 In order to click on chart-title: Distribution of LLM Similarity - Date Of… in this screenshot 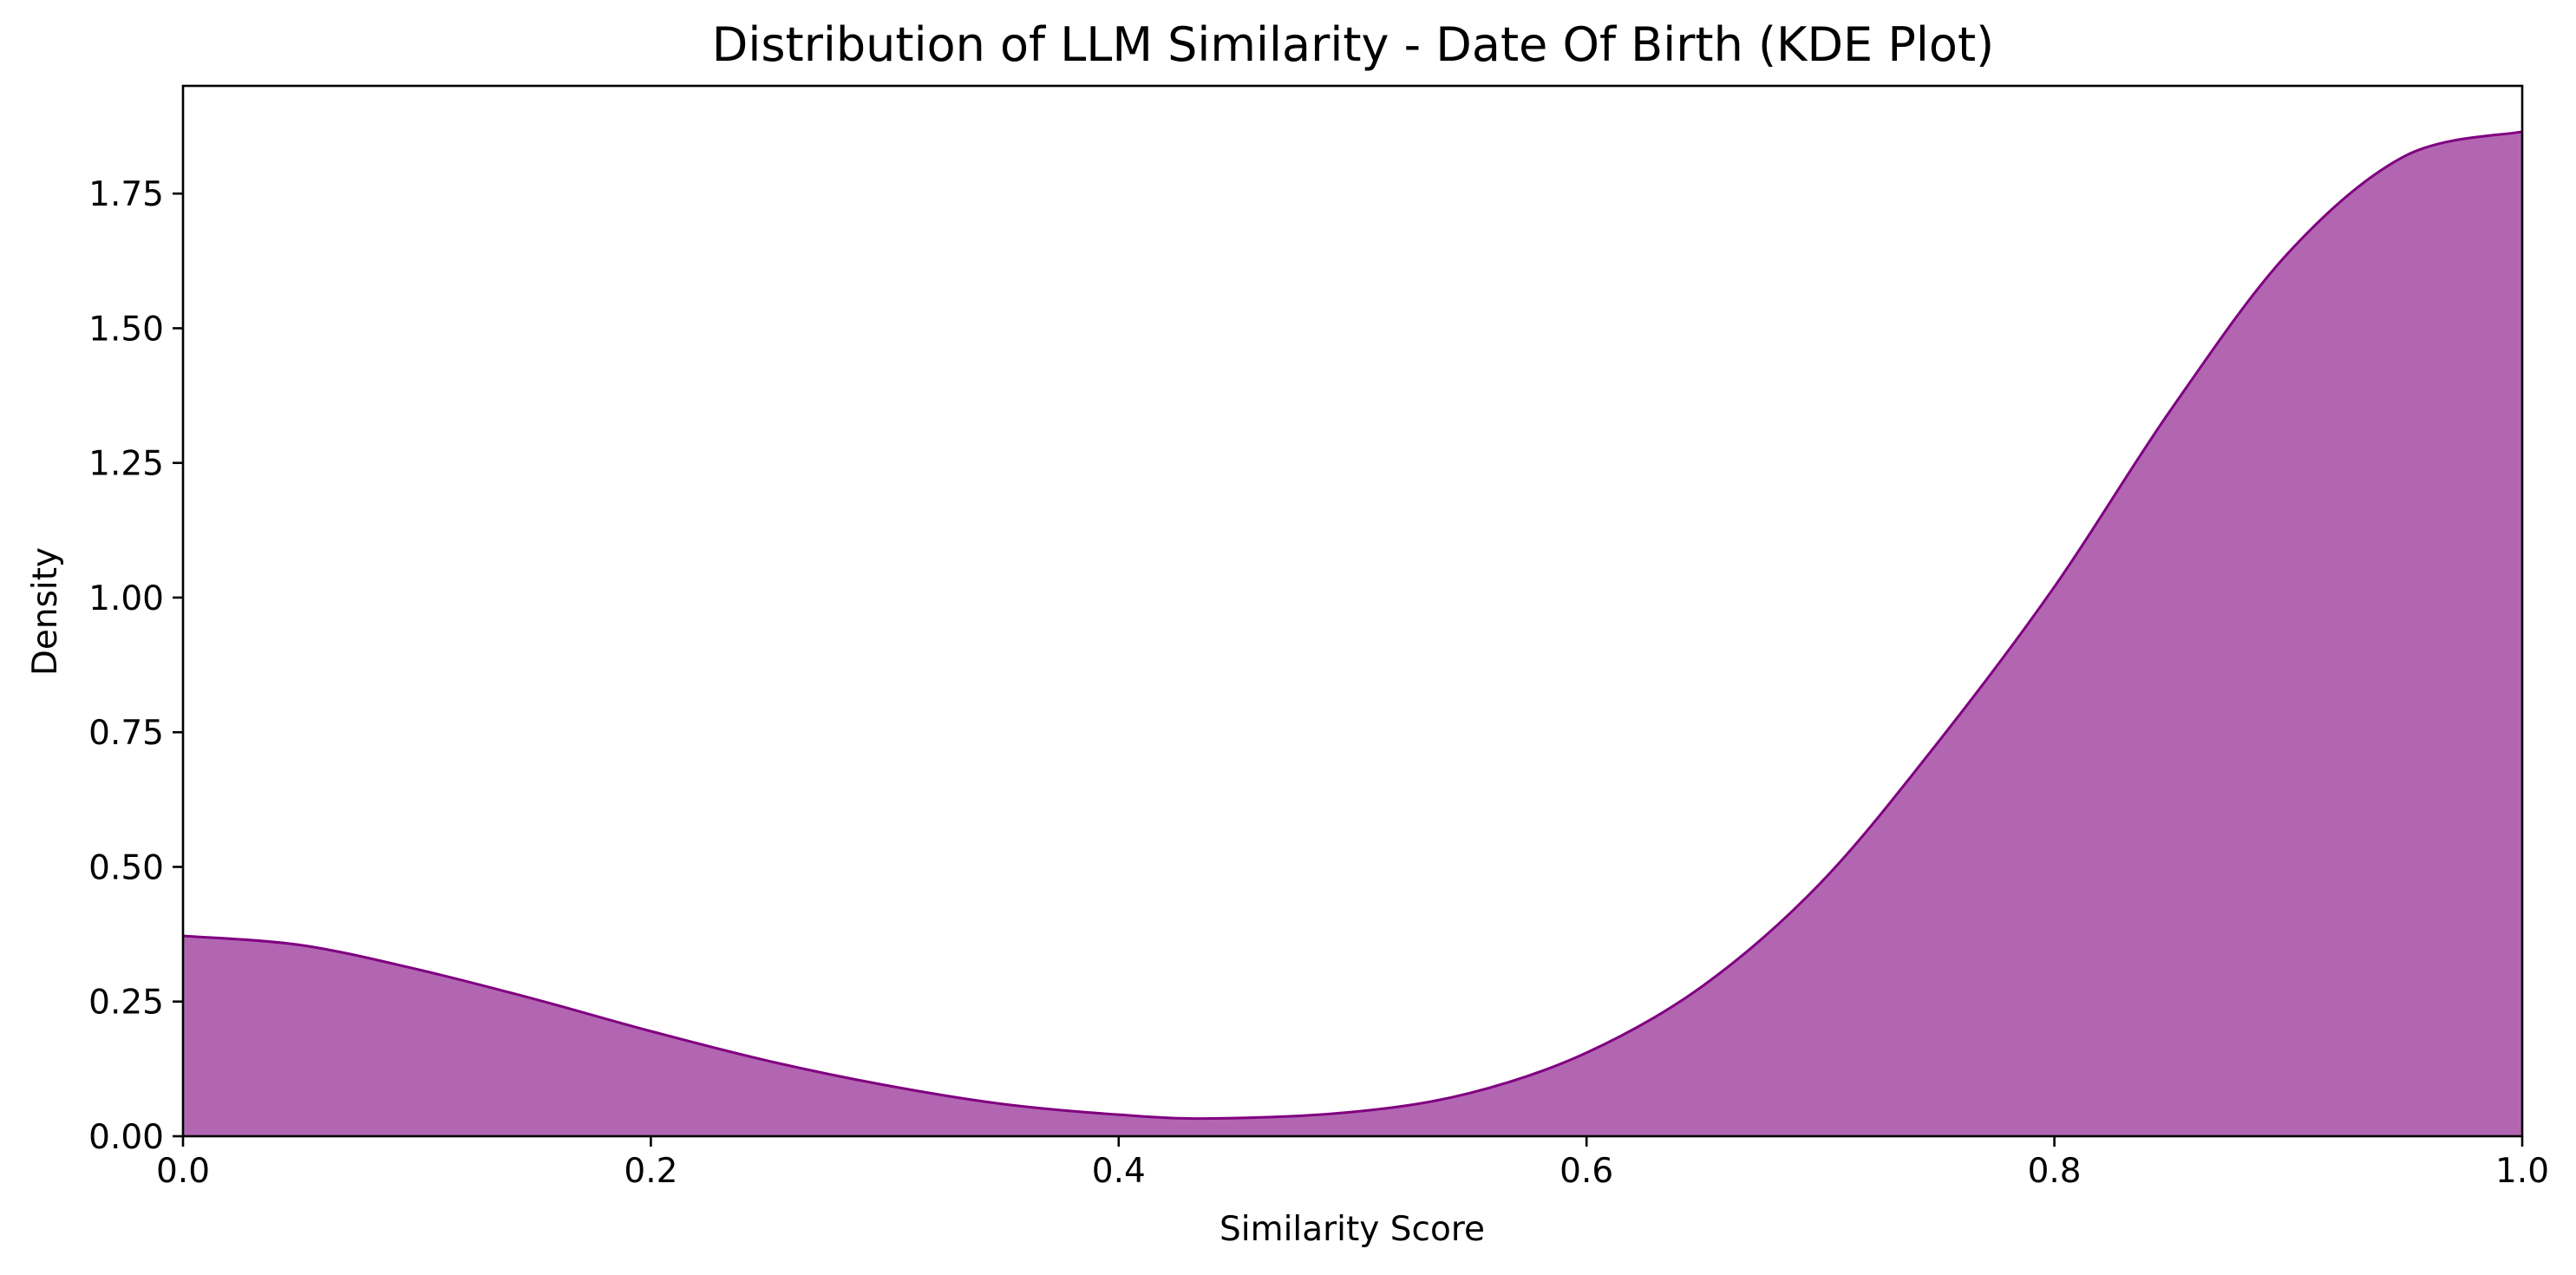, I will do `click(1353, 44)`.